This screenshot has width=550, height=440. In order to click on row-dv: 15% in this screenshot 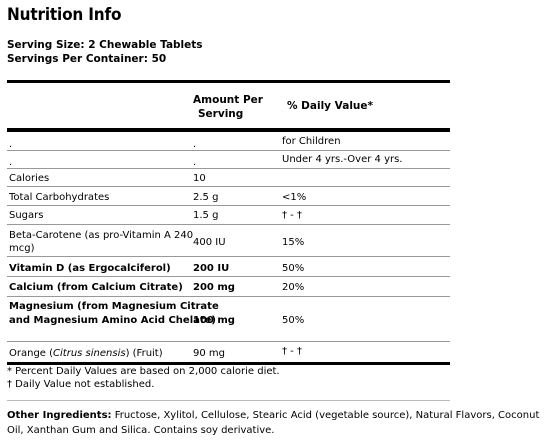, I will do `click(293, 242)`.